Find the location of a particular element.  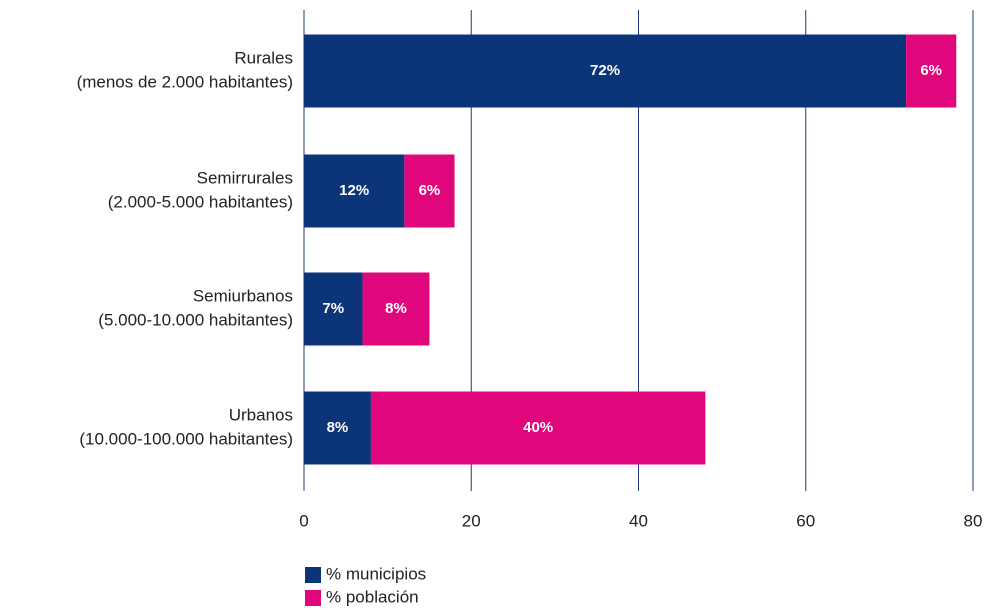

category-label: (2.000-5.000 habitantes) is located at coordinates (200, 201).